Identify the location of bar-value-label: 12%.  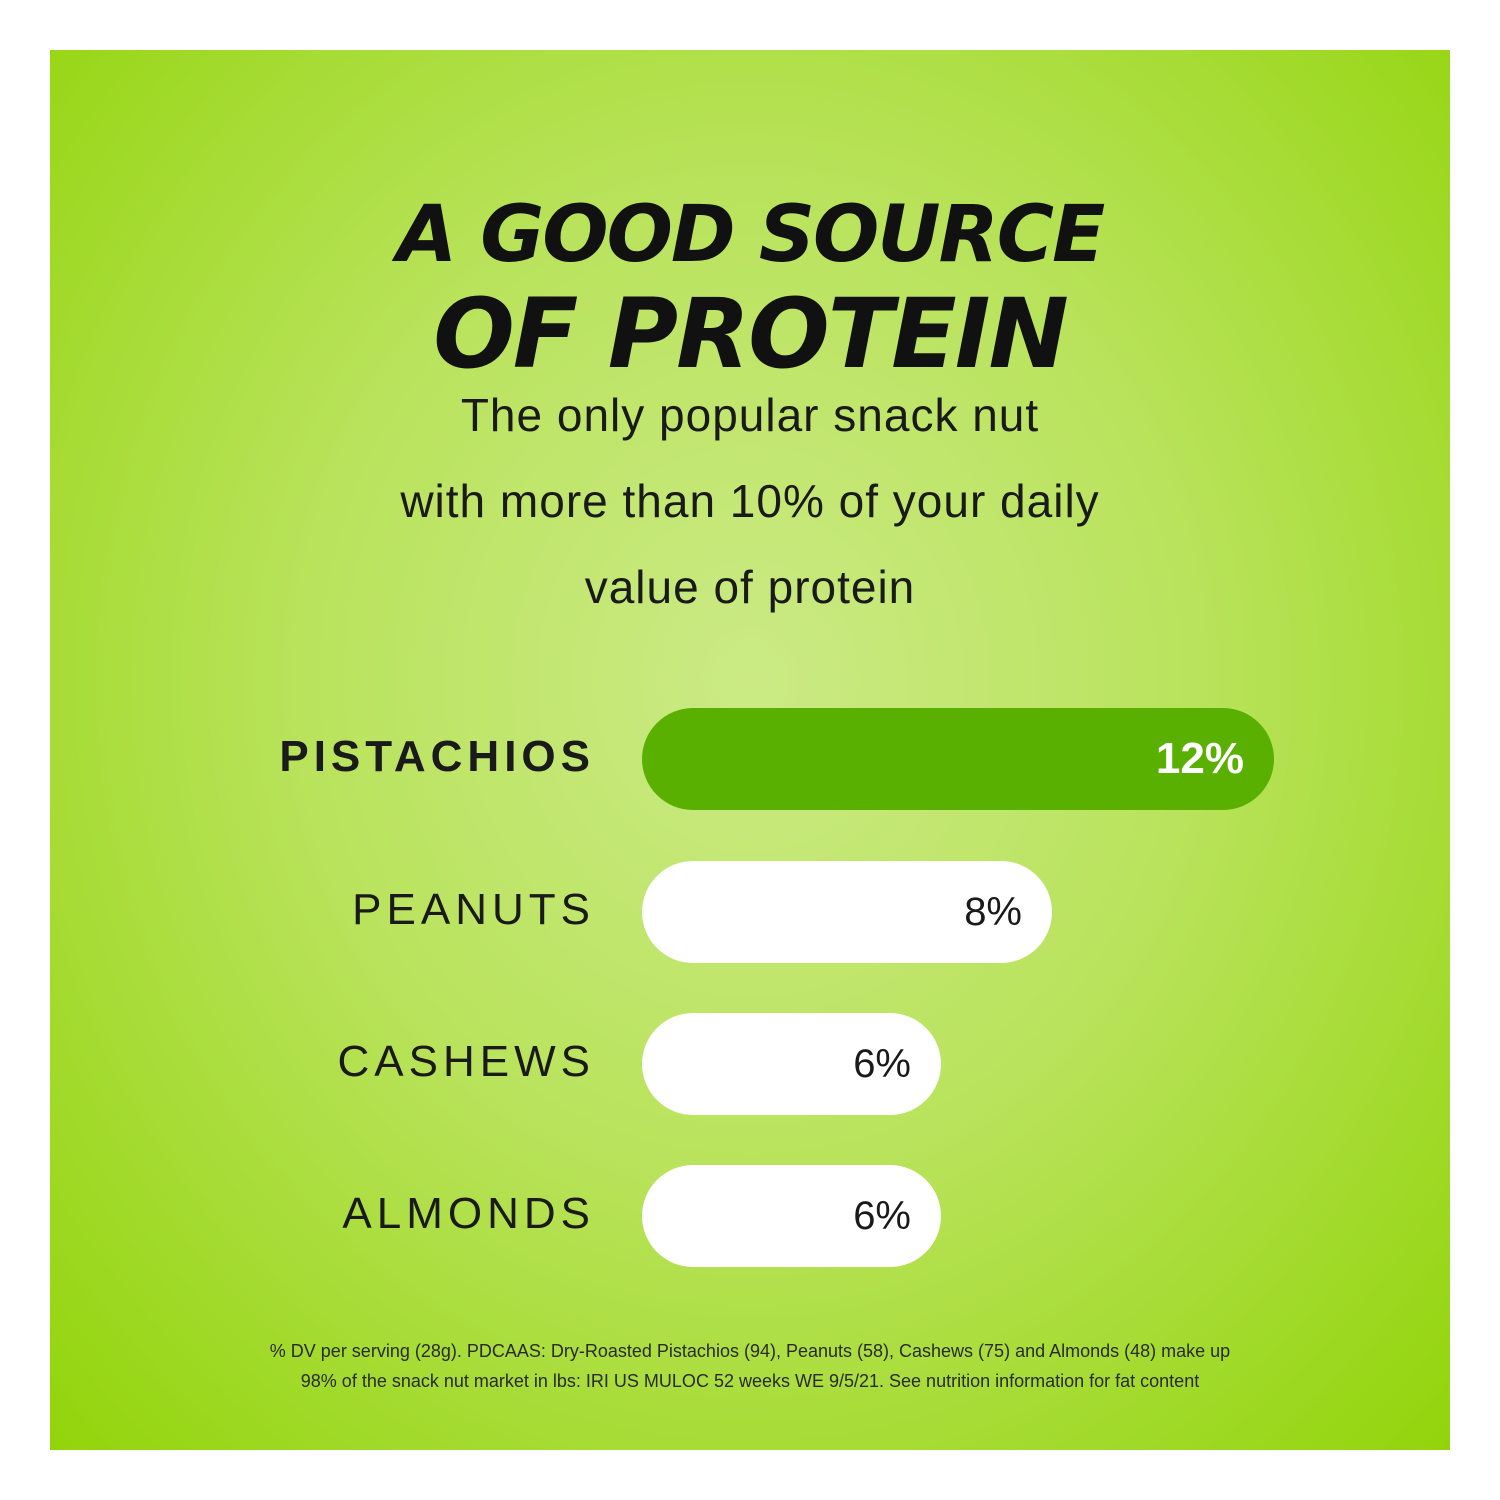
(1199, 758).